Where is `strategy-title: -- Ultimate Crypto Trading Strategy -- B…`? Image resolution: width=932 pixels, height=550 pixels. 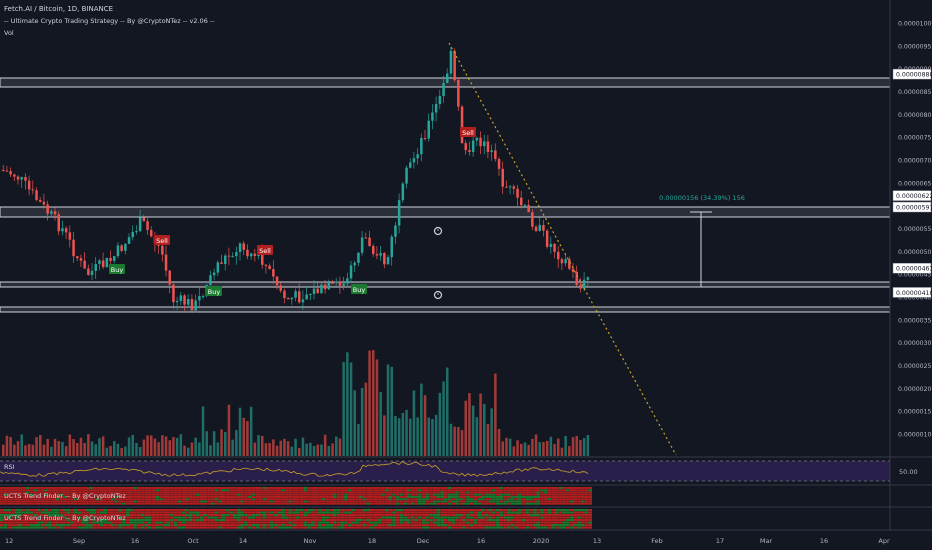
strategy-title: -- Ultimate Crypto Trading Strategy -- B… is located at coordinates (109, 21).